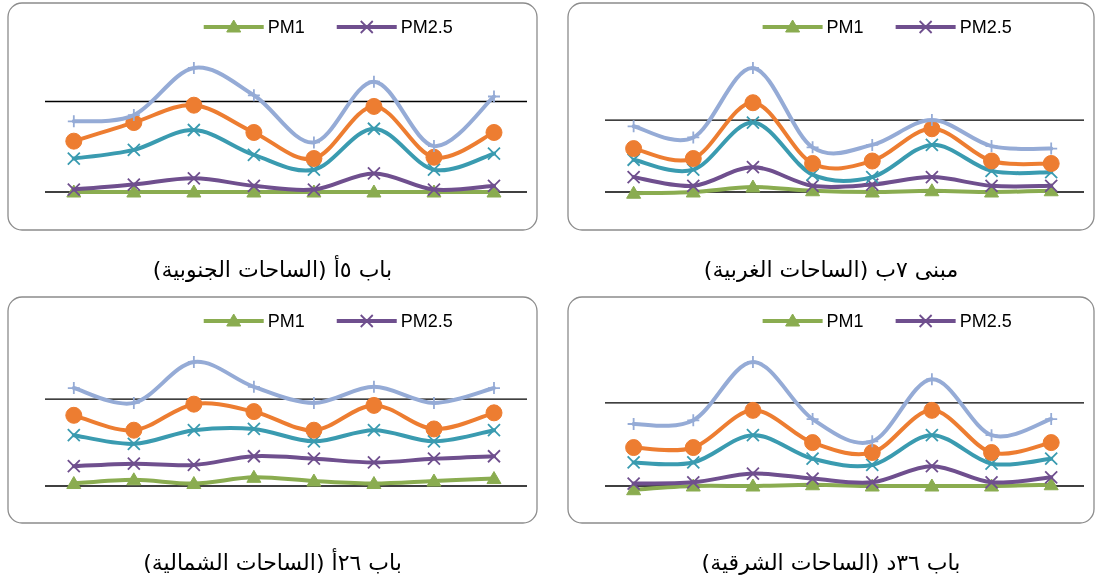  Describe the element at coordinates (272, 561) in the screenshot. I see `text: باب ٢٦أ (الساحات الشمالية)` at that location.